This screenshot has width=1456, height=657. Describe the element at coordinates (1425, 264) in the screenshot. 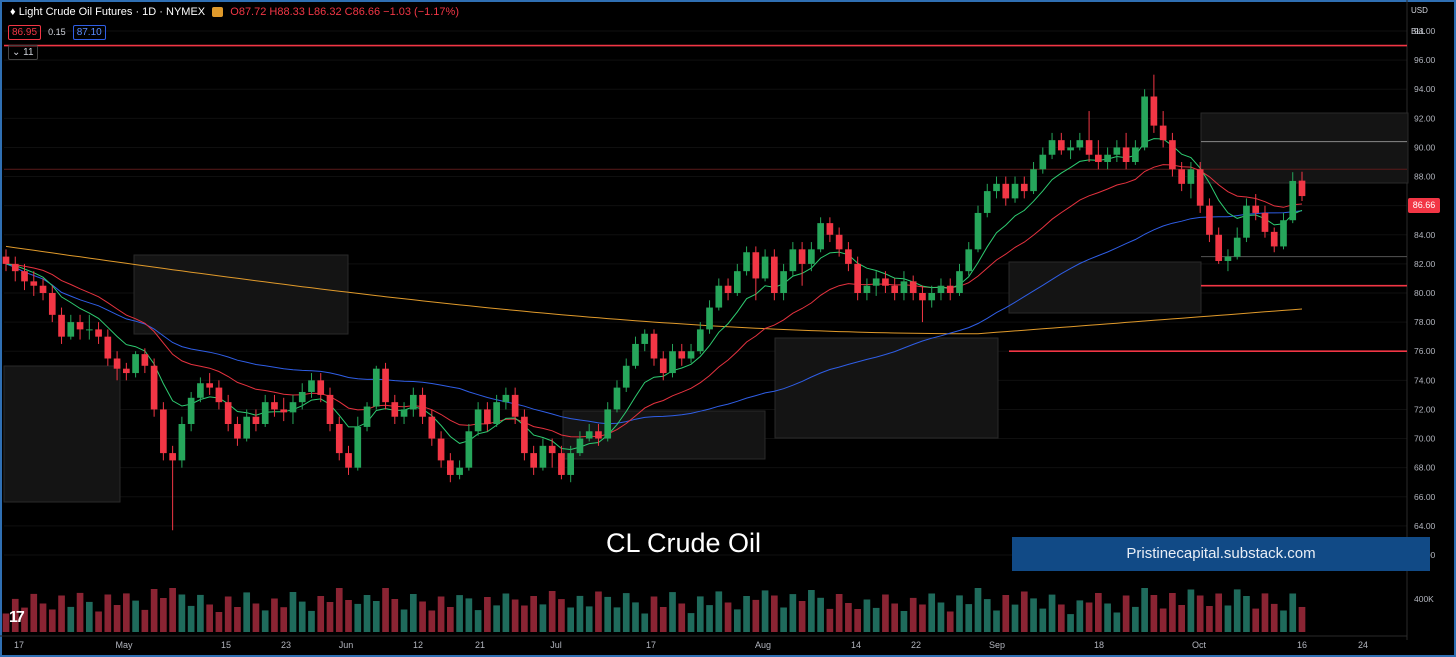

I see `y-tick-label: 82.00` at that location.